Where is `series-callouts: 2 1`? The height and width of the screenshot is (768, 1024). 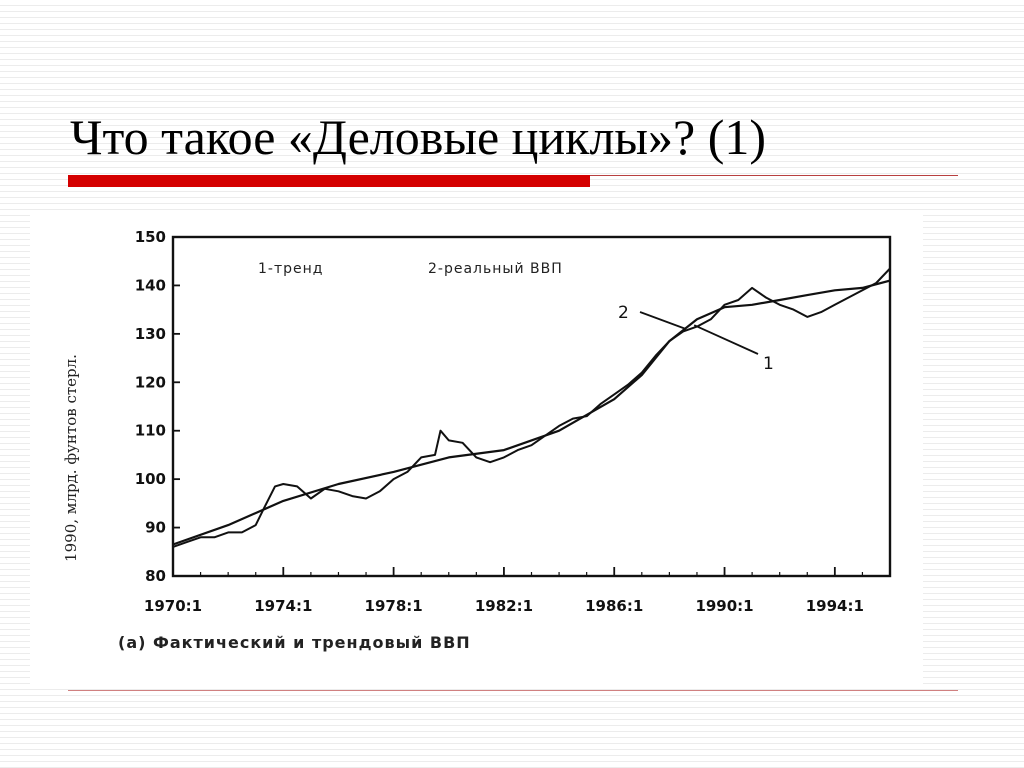 series-callouts: 2 1 is located at coordinates (696, 338).